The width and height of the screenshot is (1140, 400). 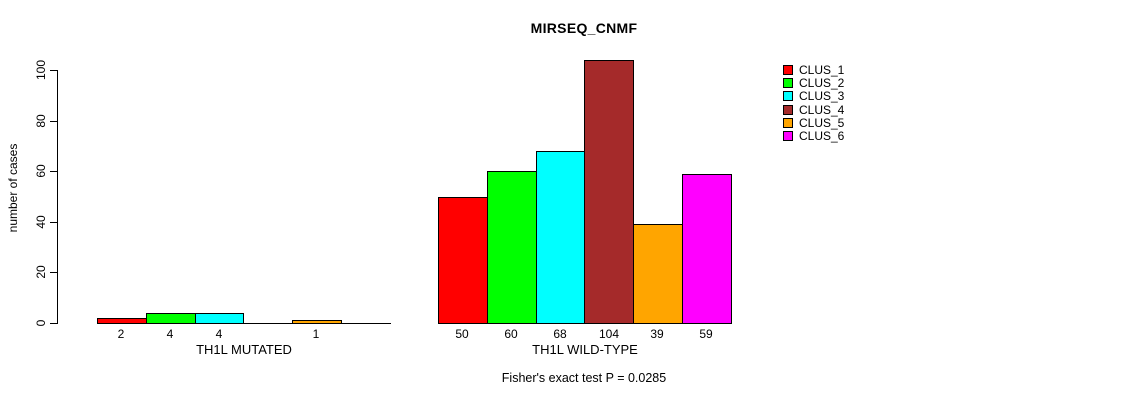 I want to click on bar-value-label: 39, so click(x=657, y=334).